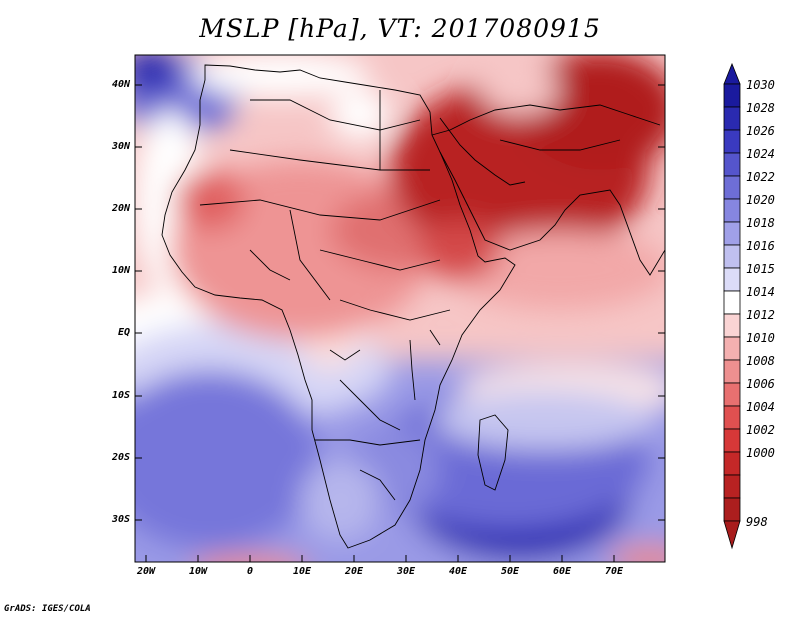 The image size is (800, 618). What do you see at coordinates (380, 558) in the screenshot?
I see `lon-ticks` at bounding box center [380, 558].